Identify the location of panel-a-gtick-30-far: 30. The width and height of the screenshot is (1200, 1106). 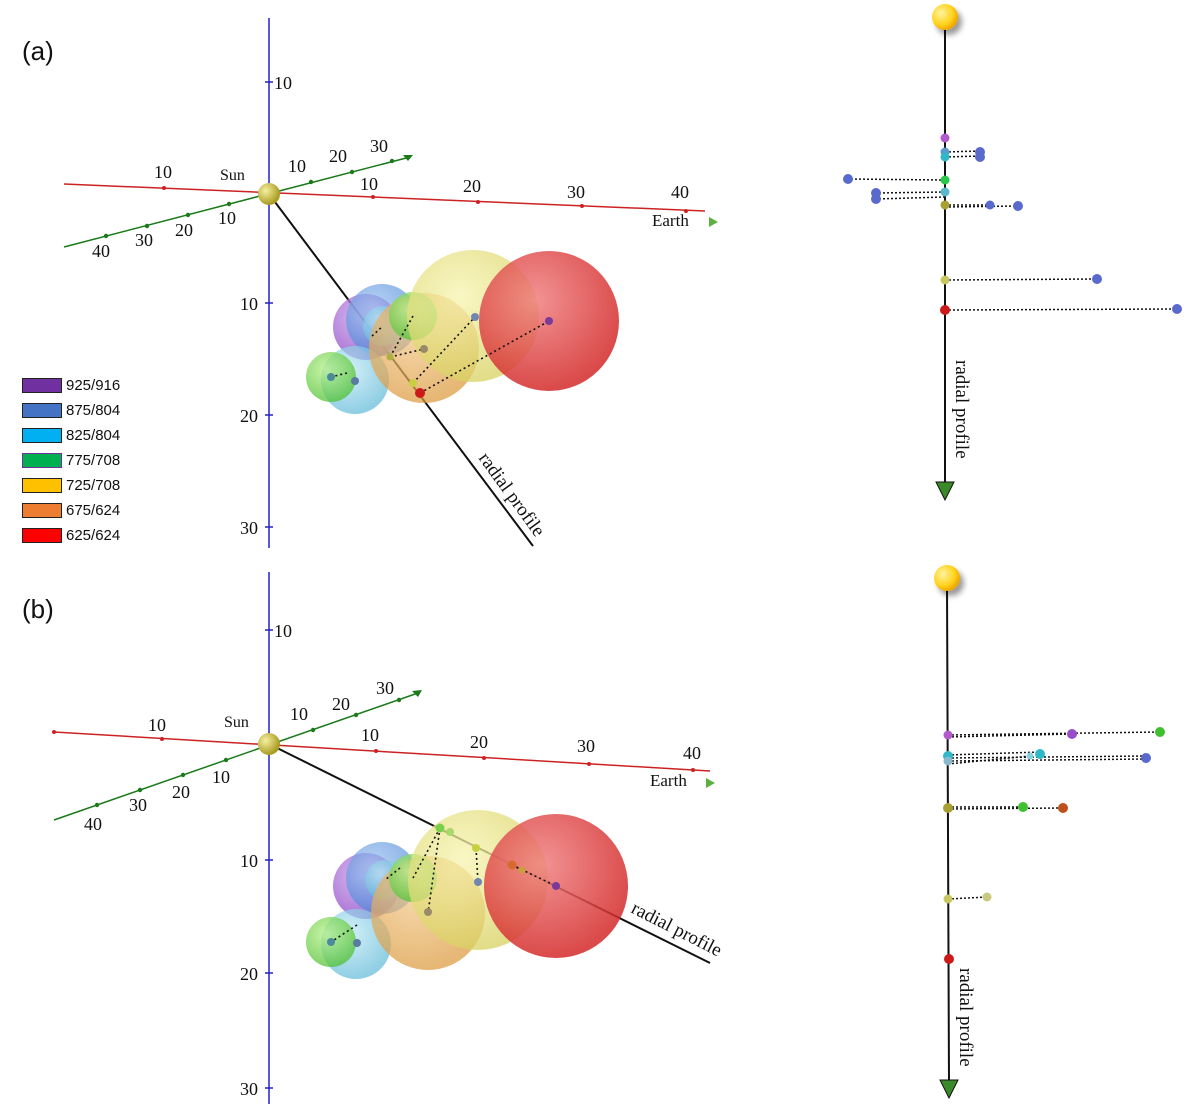
(144, 240).